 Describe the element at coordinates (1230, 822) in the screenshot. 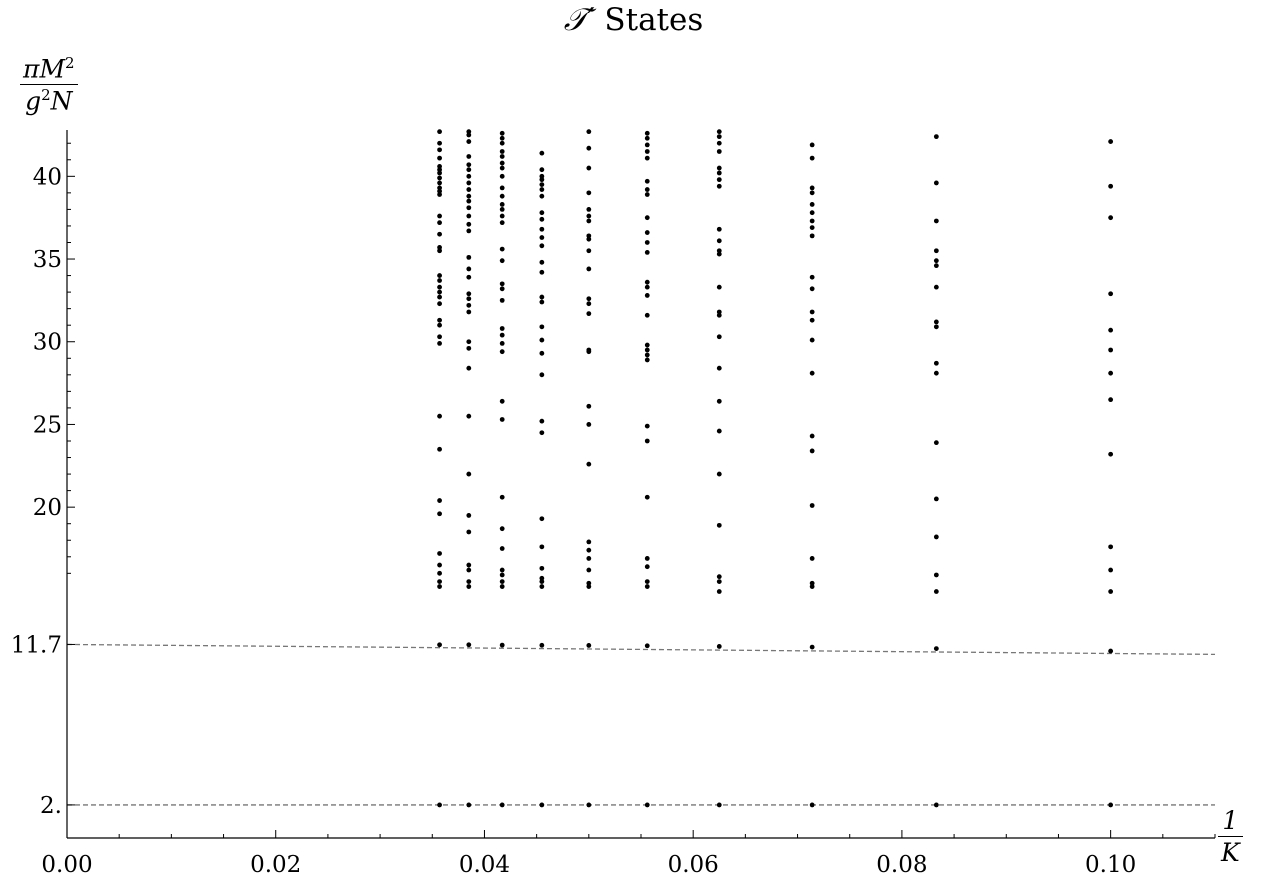

I see `x-axis-label-numerator: 1` at that location.